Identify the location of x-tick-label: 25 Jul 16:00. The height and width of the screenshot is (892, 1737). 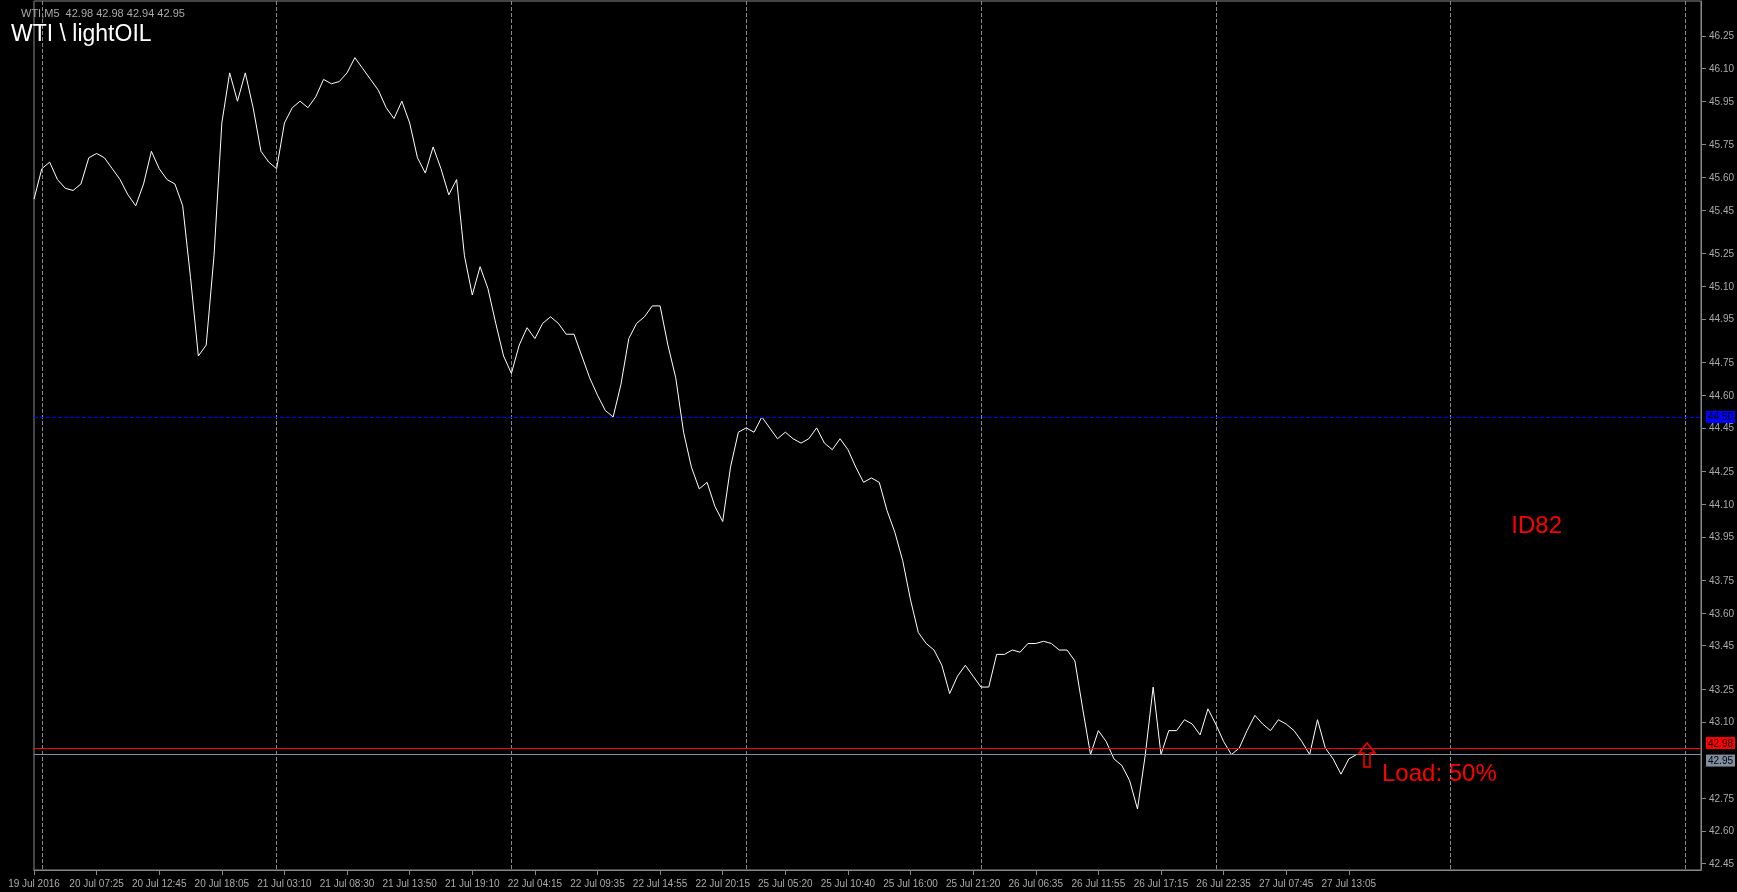
(911, 883).